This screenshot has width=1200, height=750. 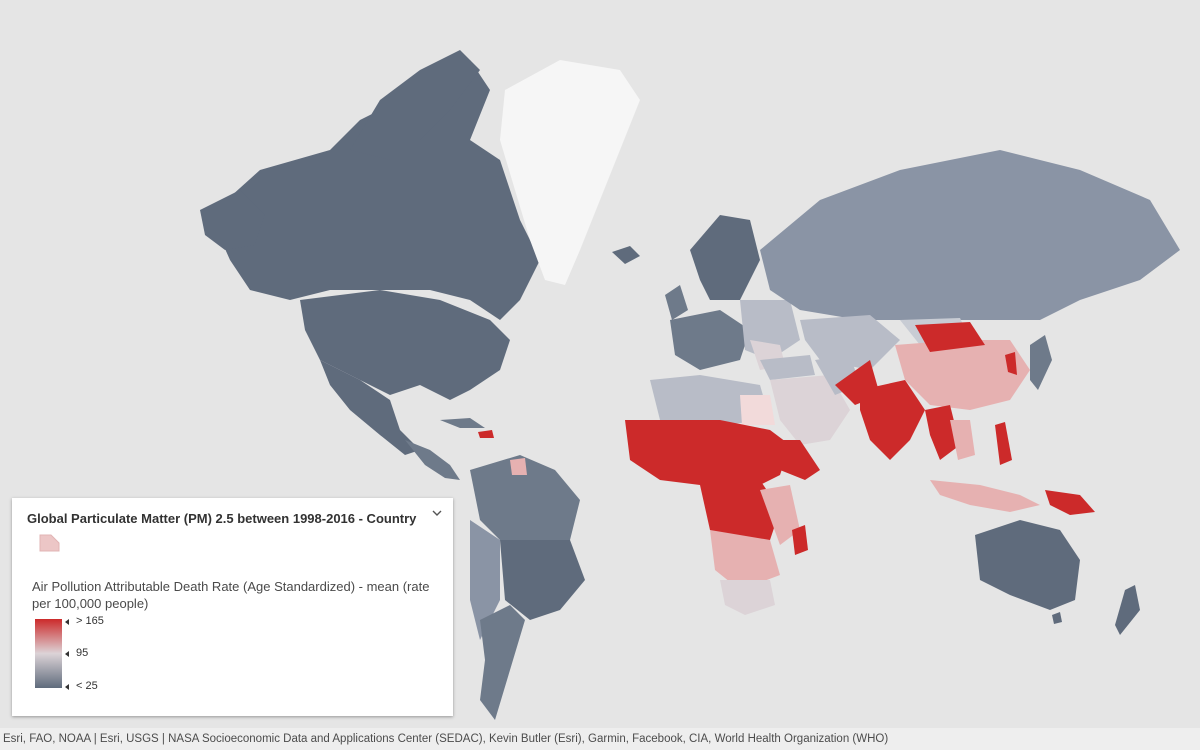 I want to click on region-alaska, so click(x=232, y=220).